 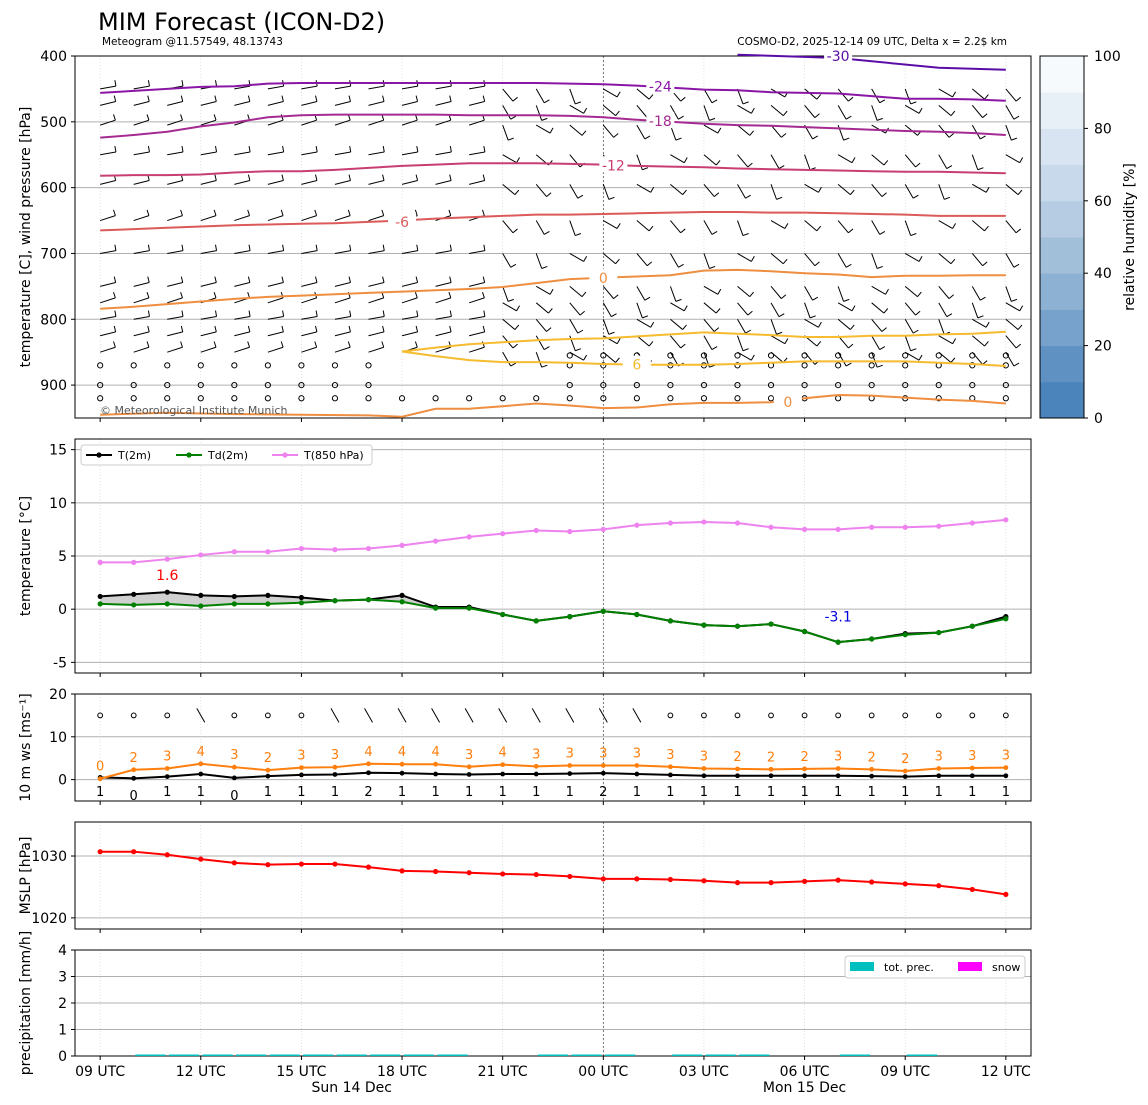 I want to click on legend-entry-label: T(850 hPa), so click(x=333, y=455).